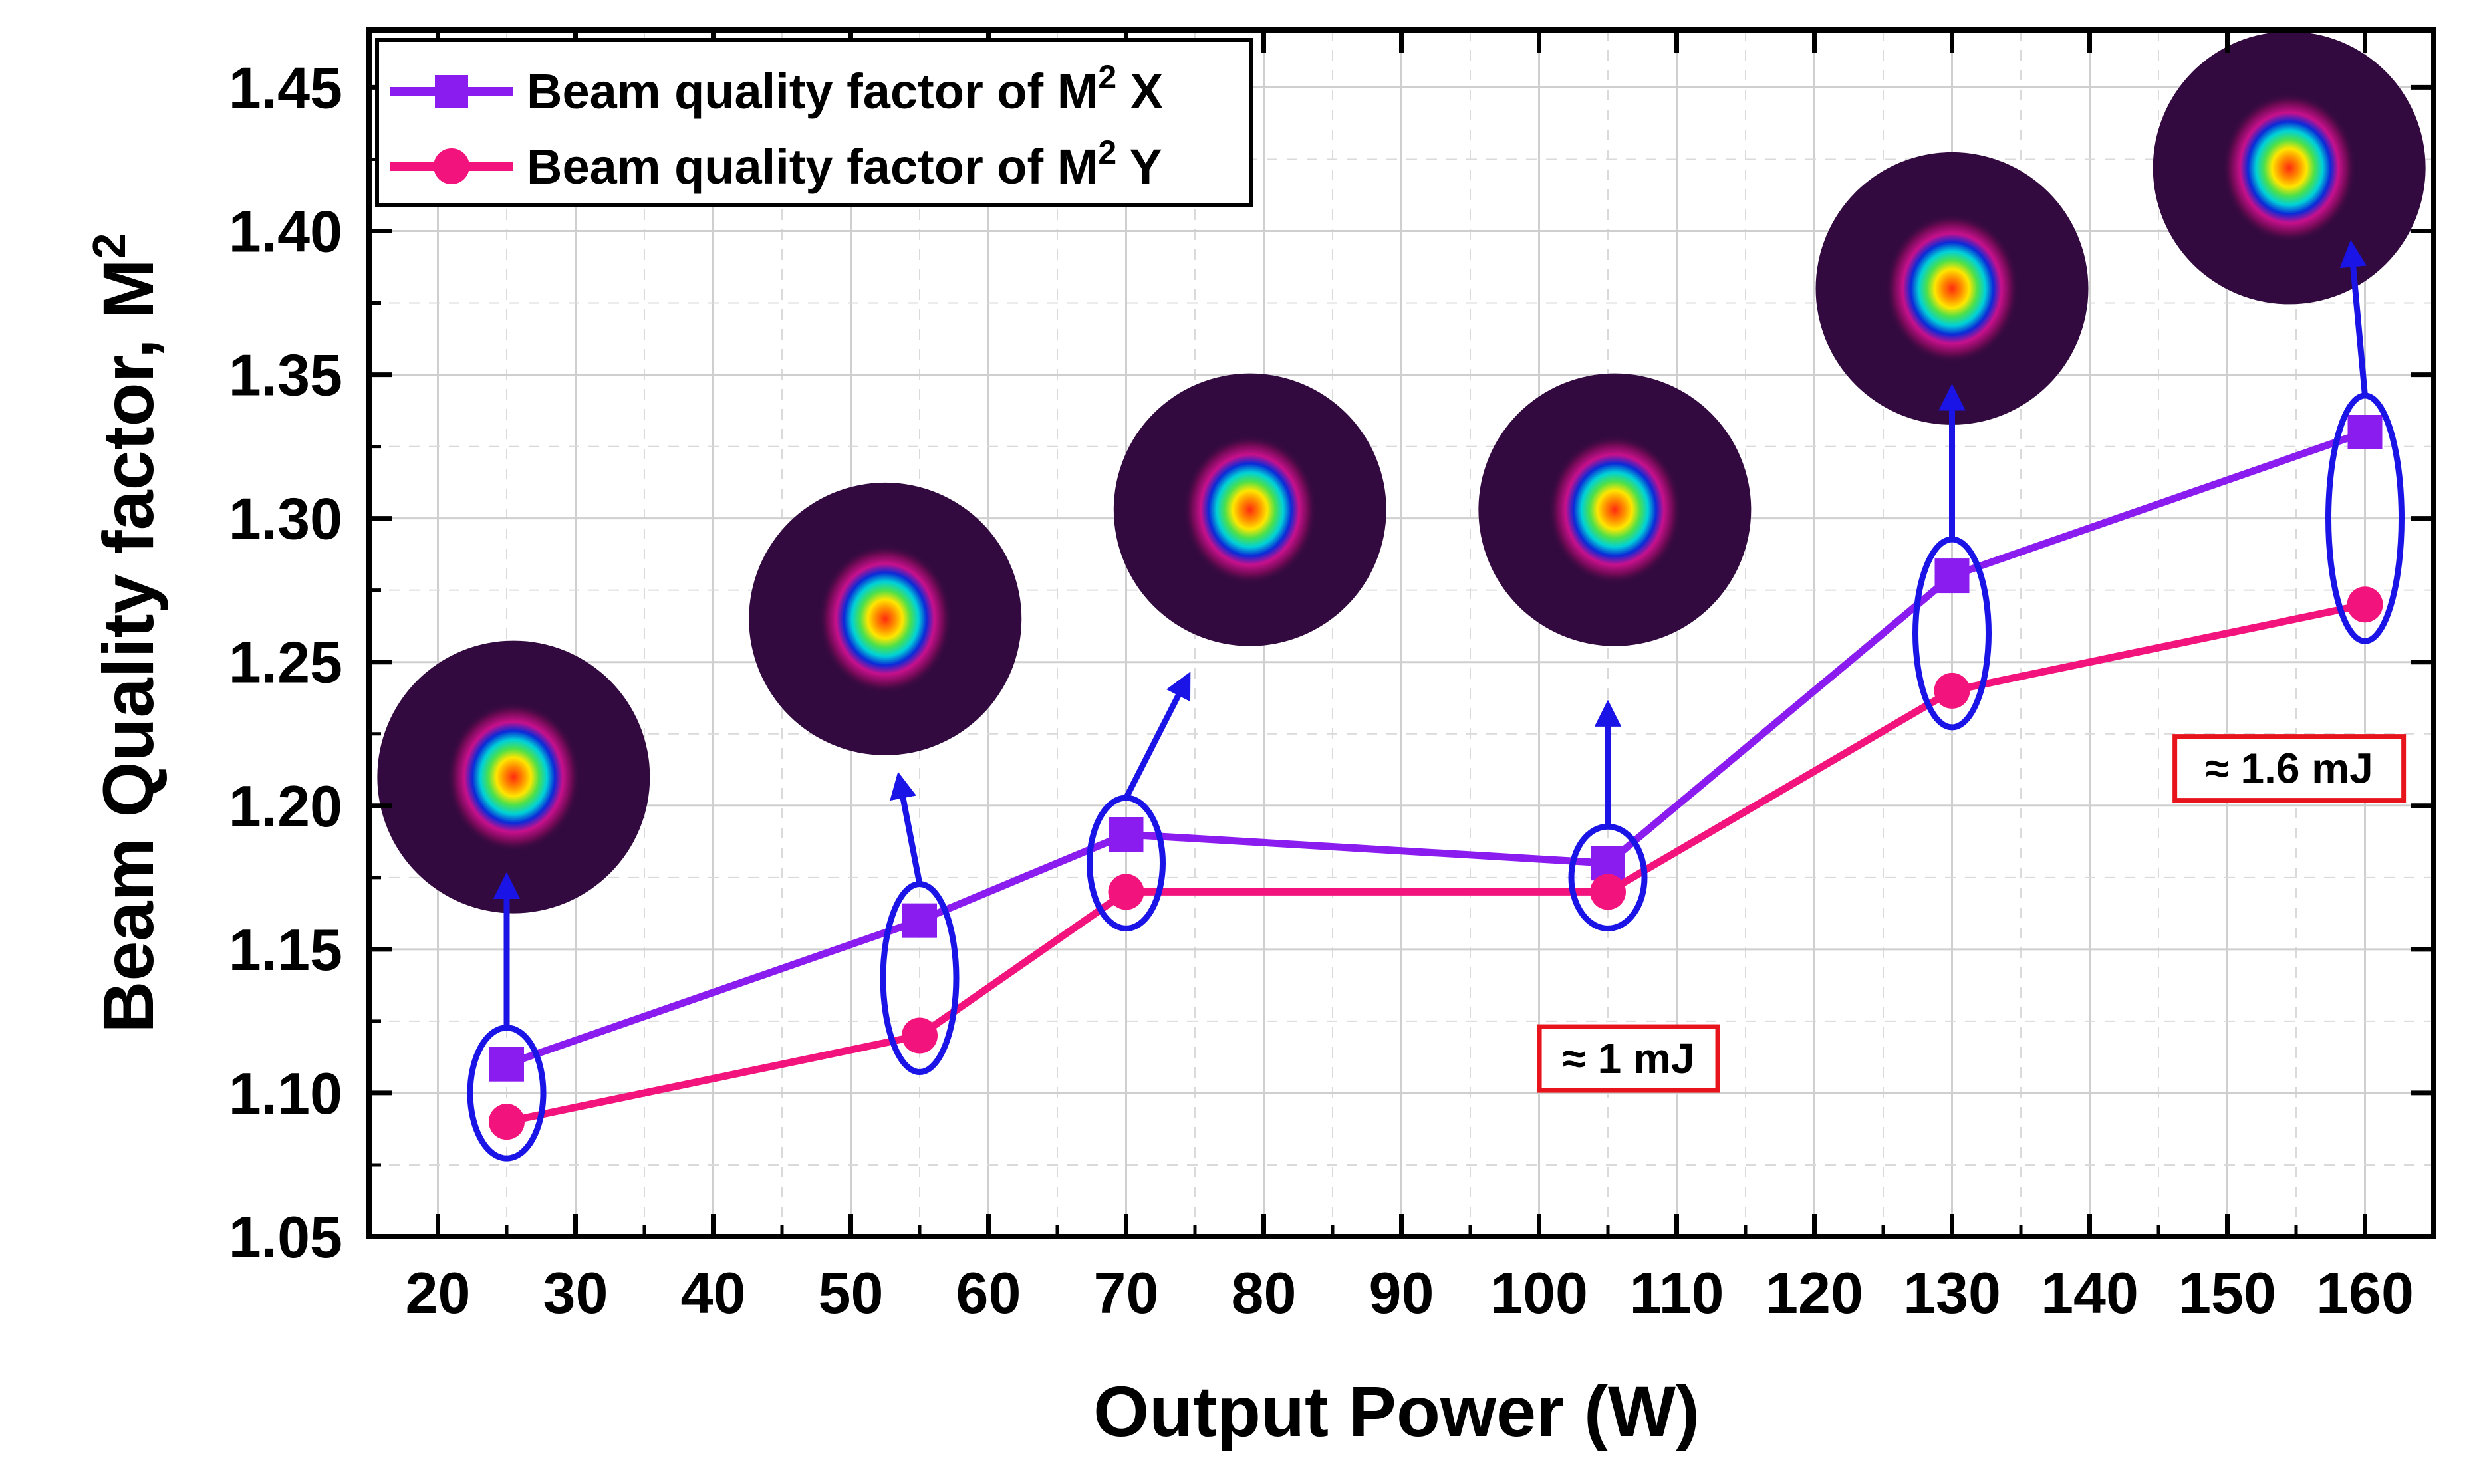 This screenshot has height=1484, width=2479. Describe the element at coordinates (845, 89) in the screenshot. I see `legend-x-label: Beam quality factor of M2 X` at that location.